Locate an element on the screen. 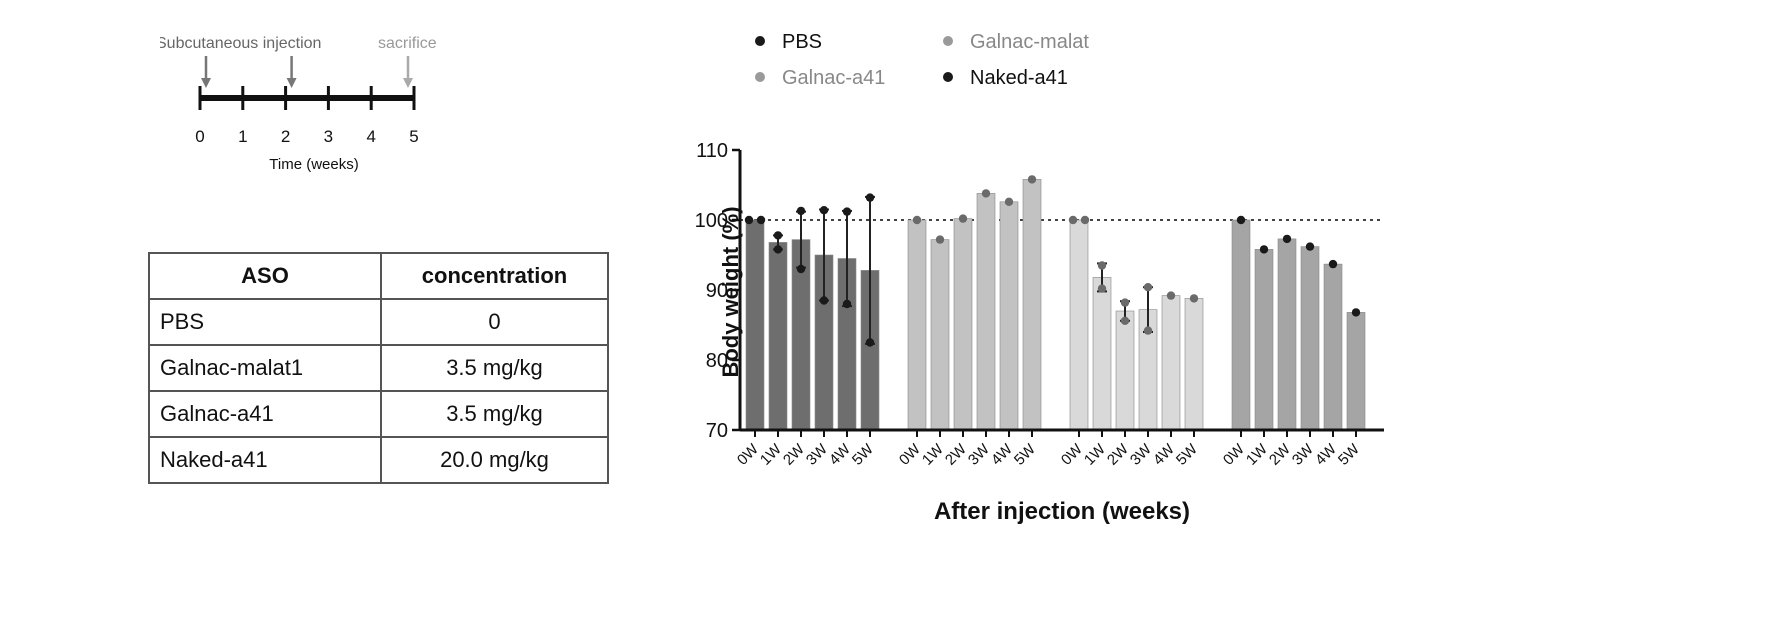  chart-bars is located at coordinates (1055, 304).